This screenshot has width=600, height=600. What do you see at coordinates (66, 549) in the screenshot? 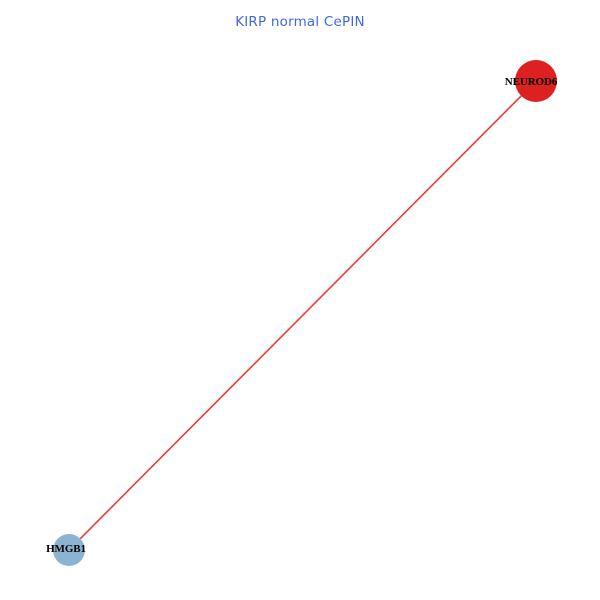
I see `node-label-hmgb1: HMGB1` at bounding box center [66, 549].